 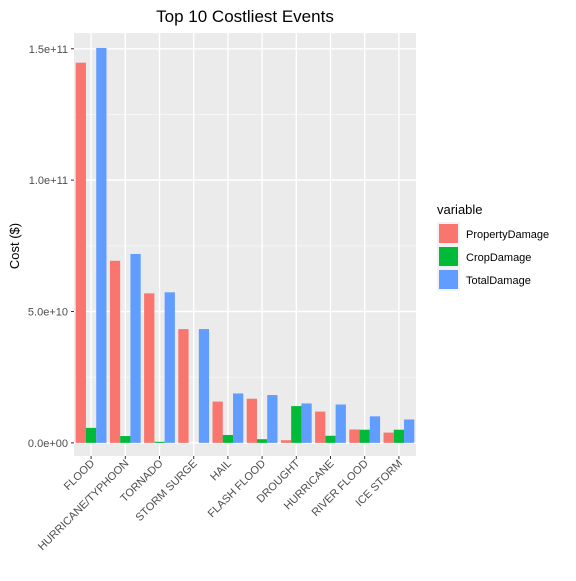 I want to click on bar-TotalDamage-hurricane, so click(x=340, y=423).